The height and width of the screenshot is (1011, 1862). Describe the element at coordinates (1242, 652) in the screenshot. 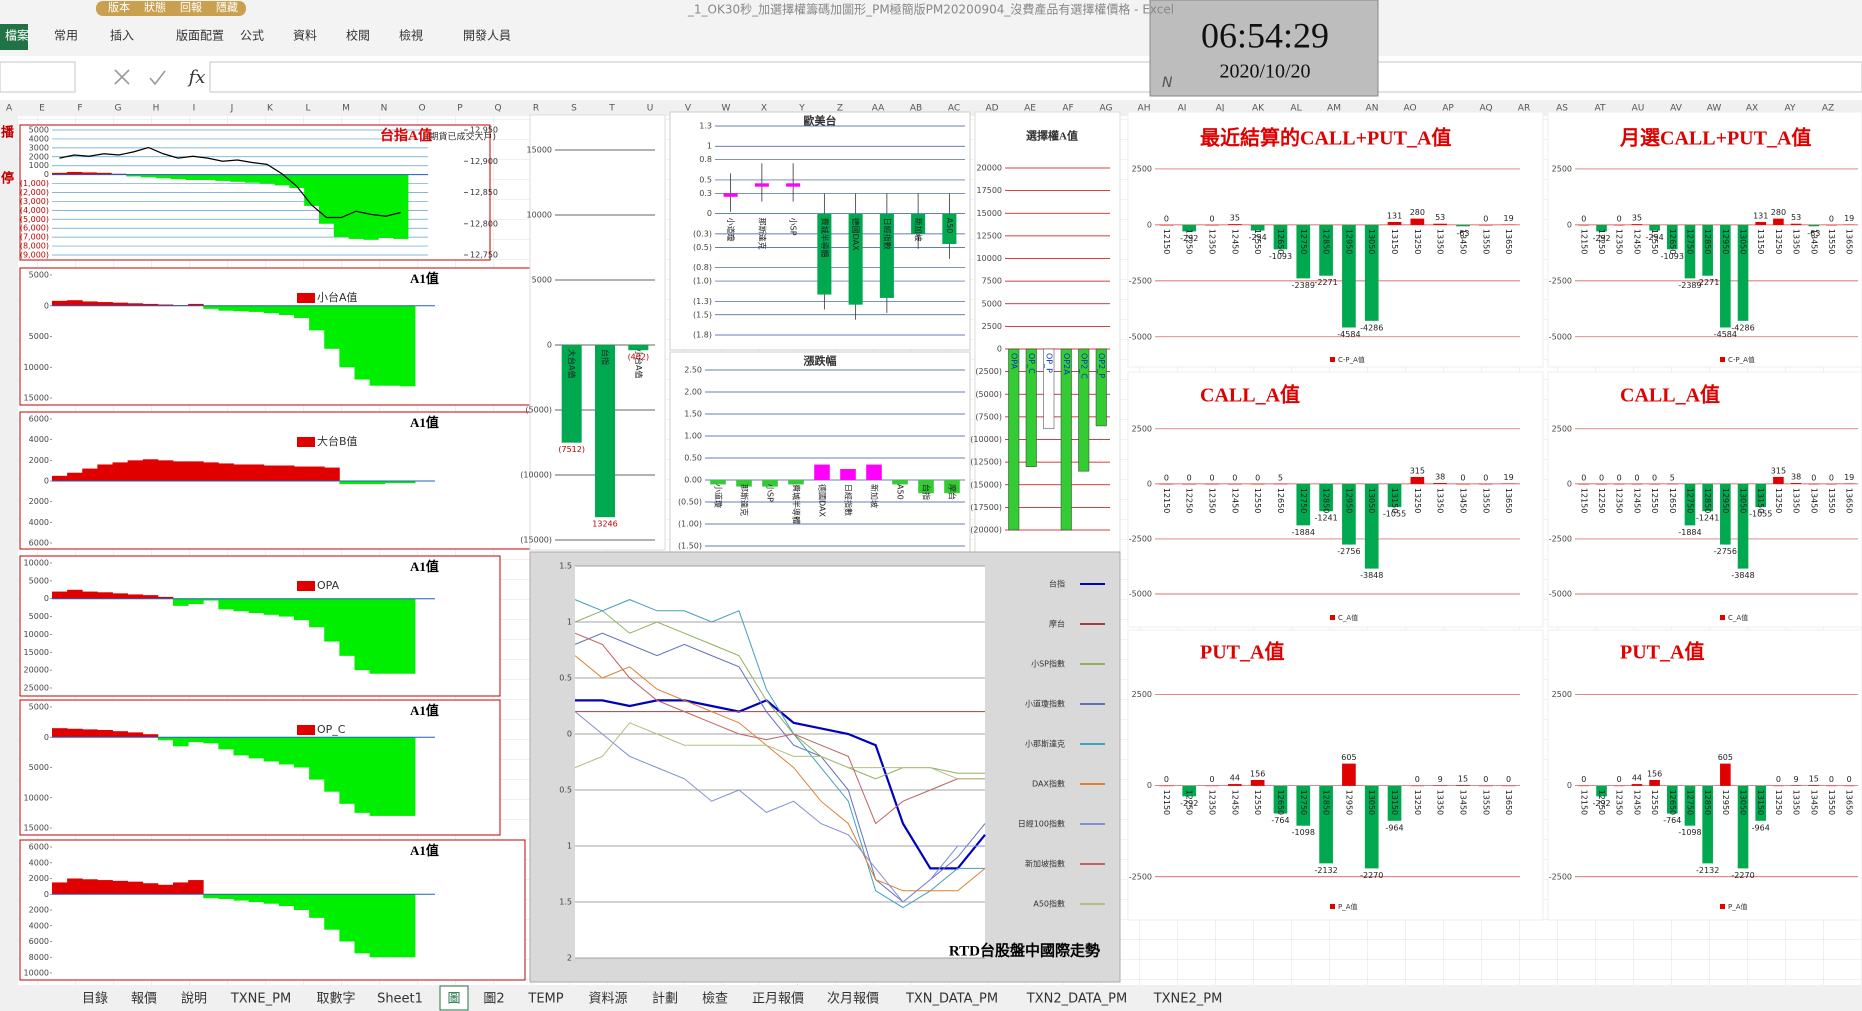

I see `chart-title: PUT_A值` at that location.